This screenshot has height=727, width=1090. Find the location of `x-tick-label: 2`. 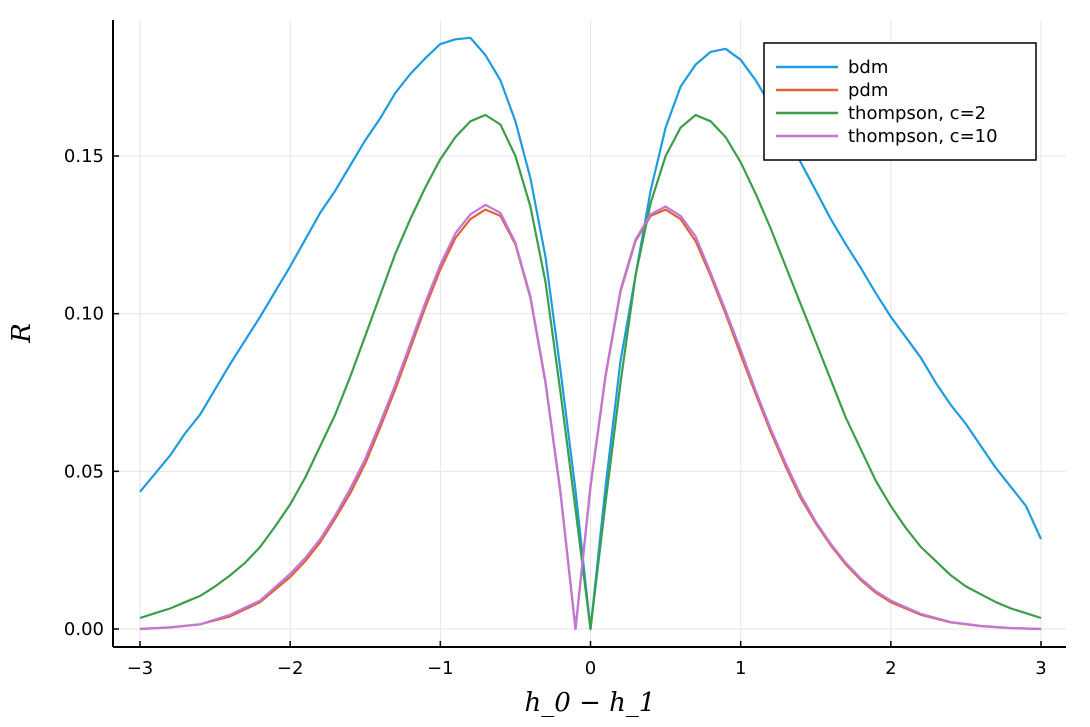

x-tick-label: 2 is located at coordinates (890, 668).